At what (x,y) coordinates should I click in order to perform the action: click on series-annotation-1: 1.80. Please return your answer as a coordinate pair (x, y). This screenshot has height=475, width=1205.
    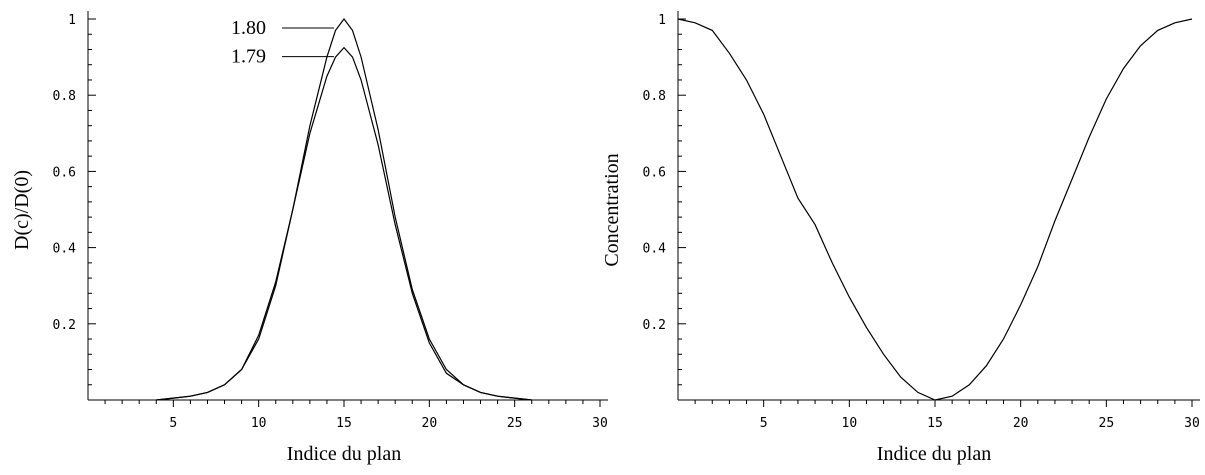
    Looking at the image, I should click on (248, 28).